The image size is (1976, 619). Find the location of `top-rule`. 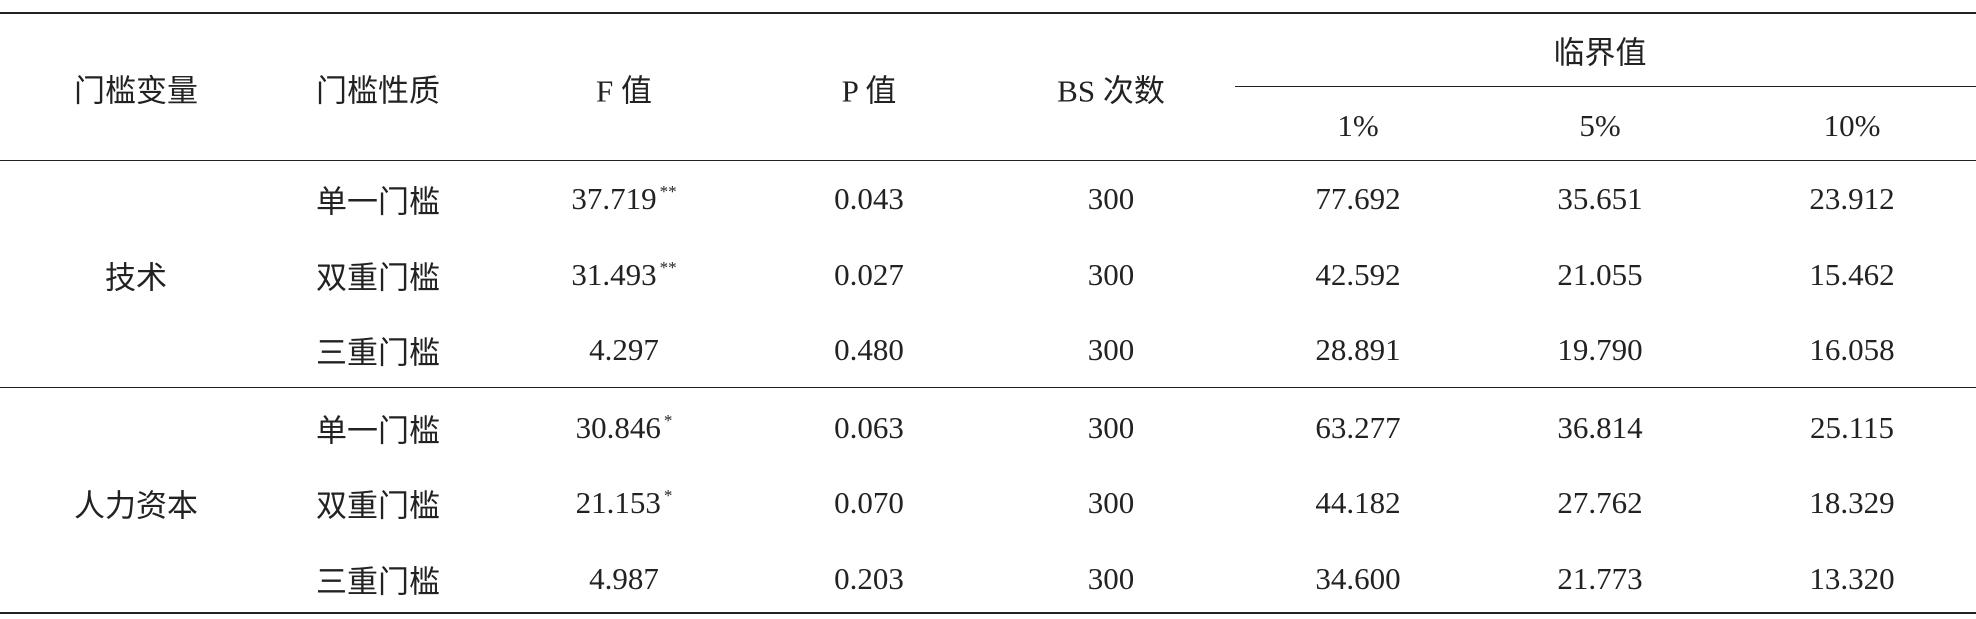

top-rule is located at coordinates (988, 13).